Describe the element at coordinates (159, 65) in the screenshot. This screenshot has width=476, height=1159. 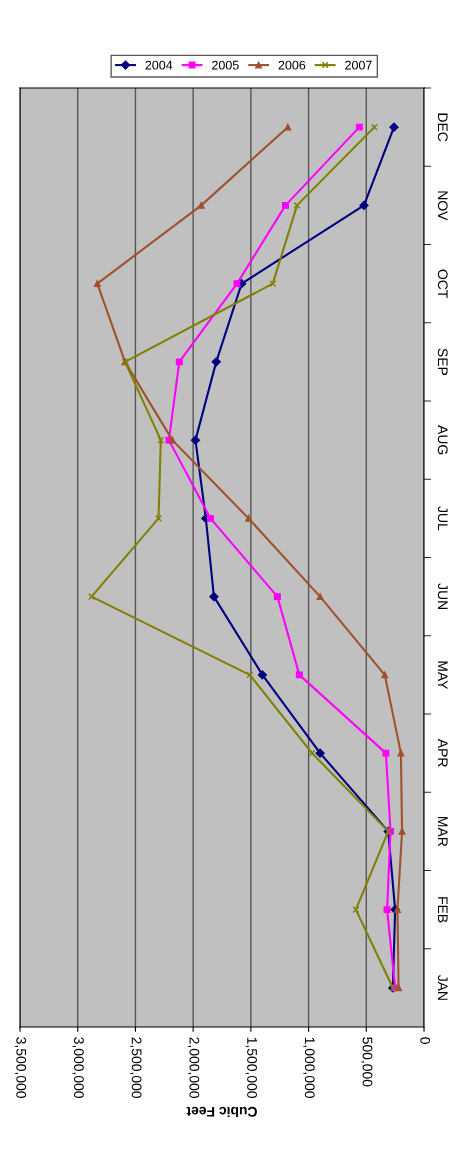
I see `legend-label: 2004` at that location.